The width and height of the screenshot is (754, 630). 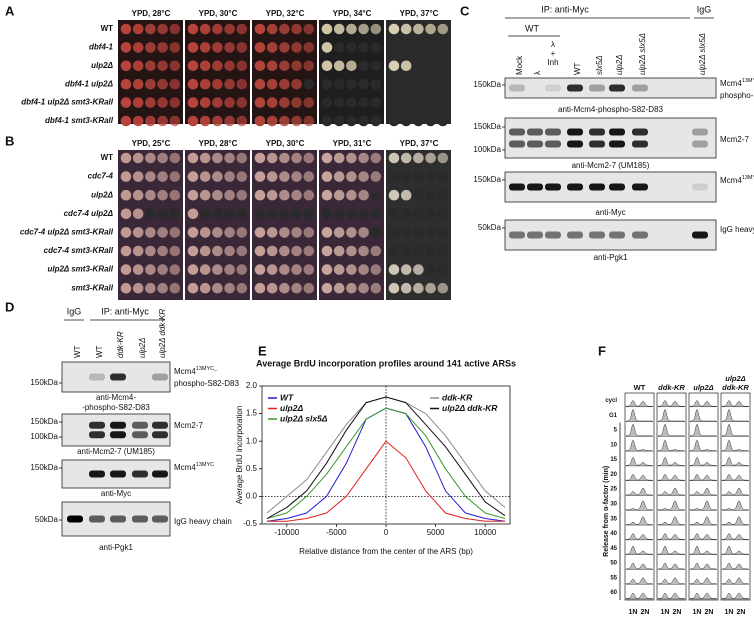 I want to click on x-label: 1N, so click(x=697, y=612).